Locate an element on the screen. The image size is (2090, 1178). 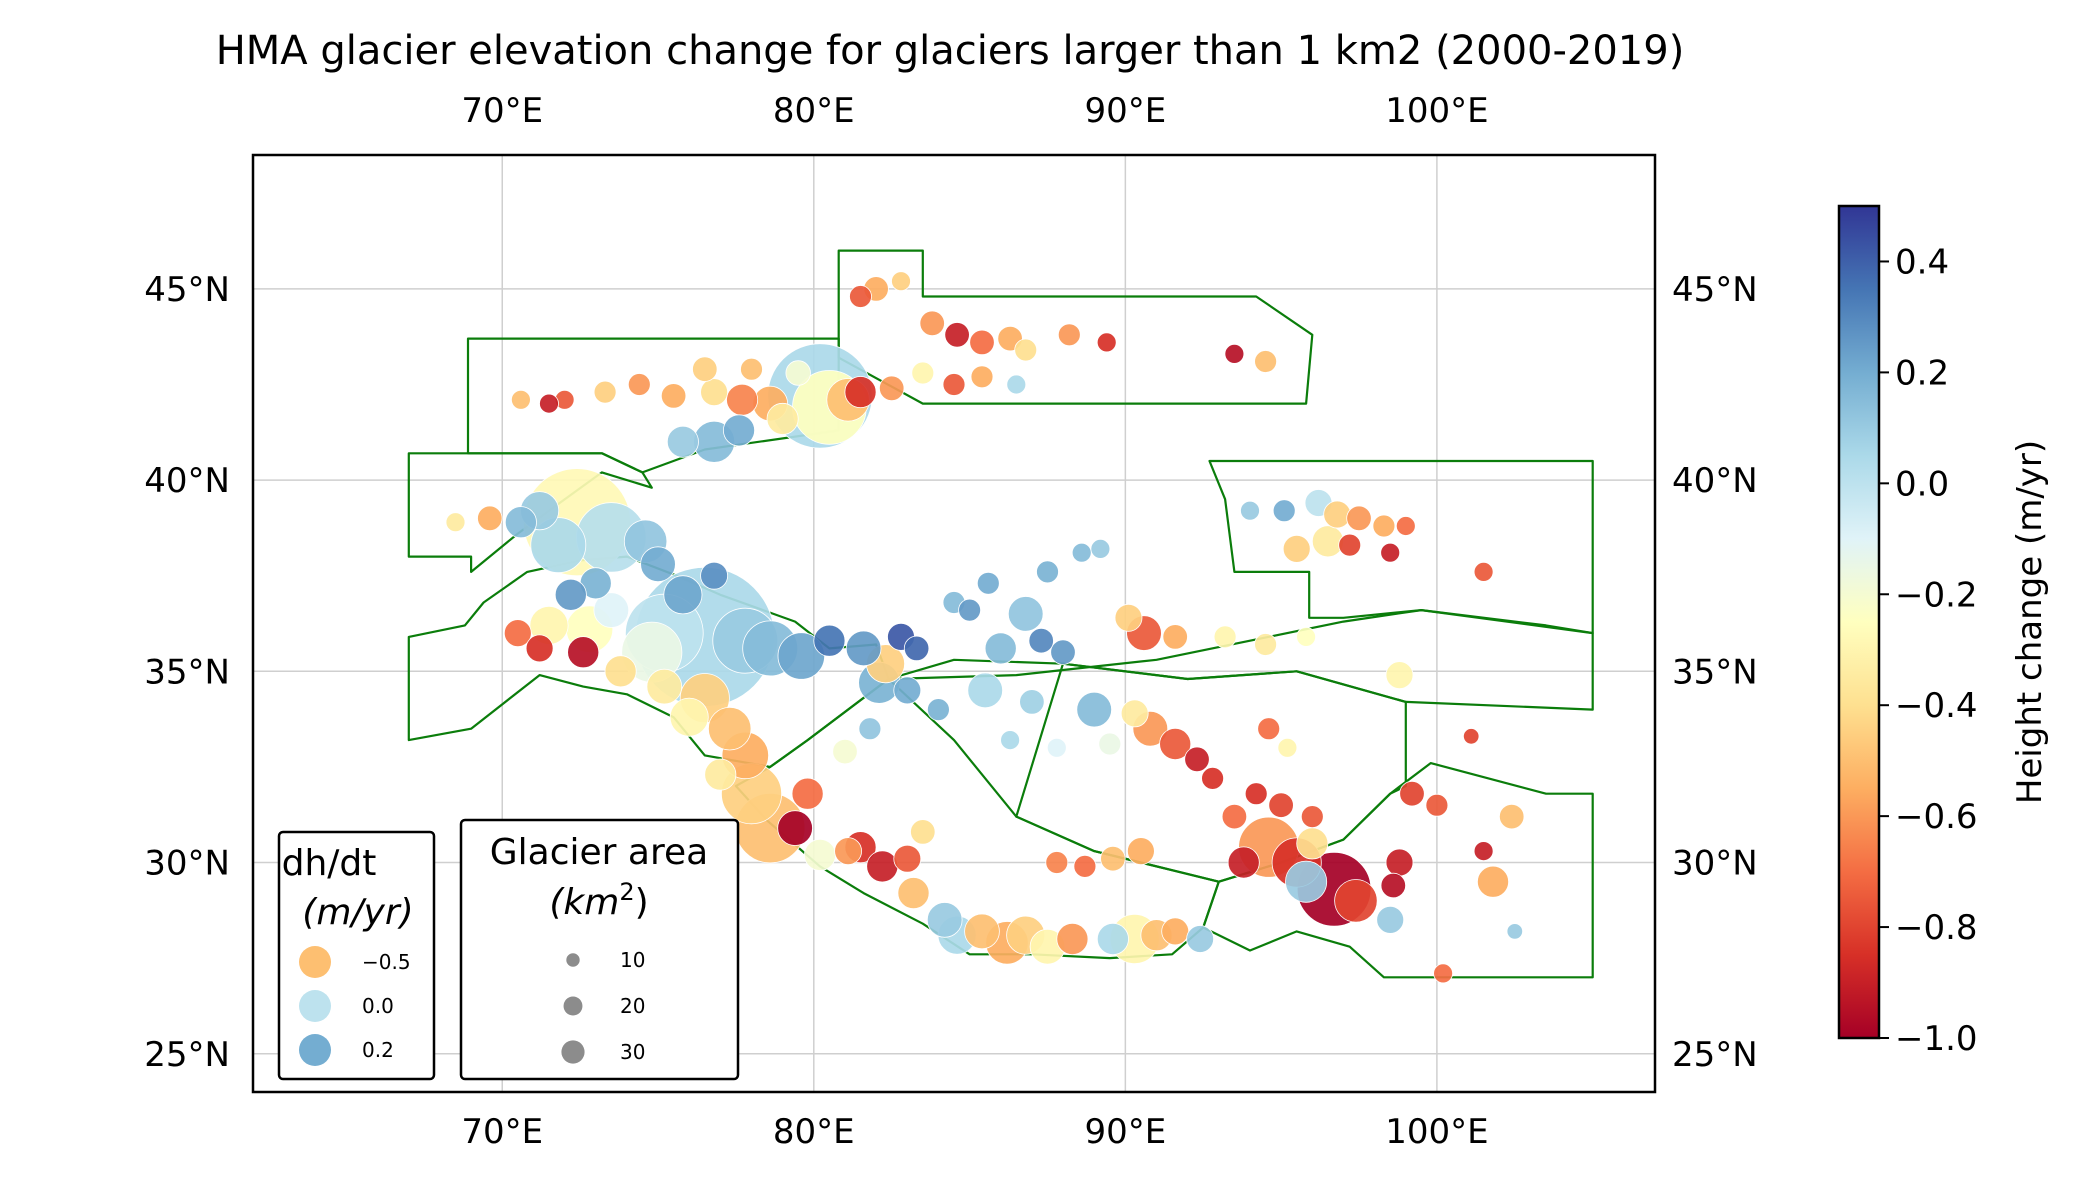
legend-area-frame is located at coordinates (599, 949).